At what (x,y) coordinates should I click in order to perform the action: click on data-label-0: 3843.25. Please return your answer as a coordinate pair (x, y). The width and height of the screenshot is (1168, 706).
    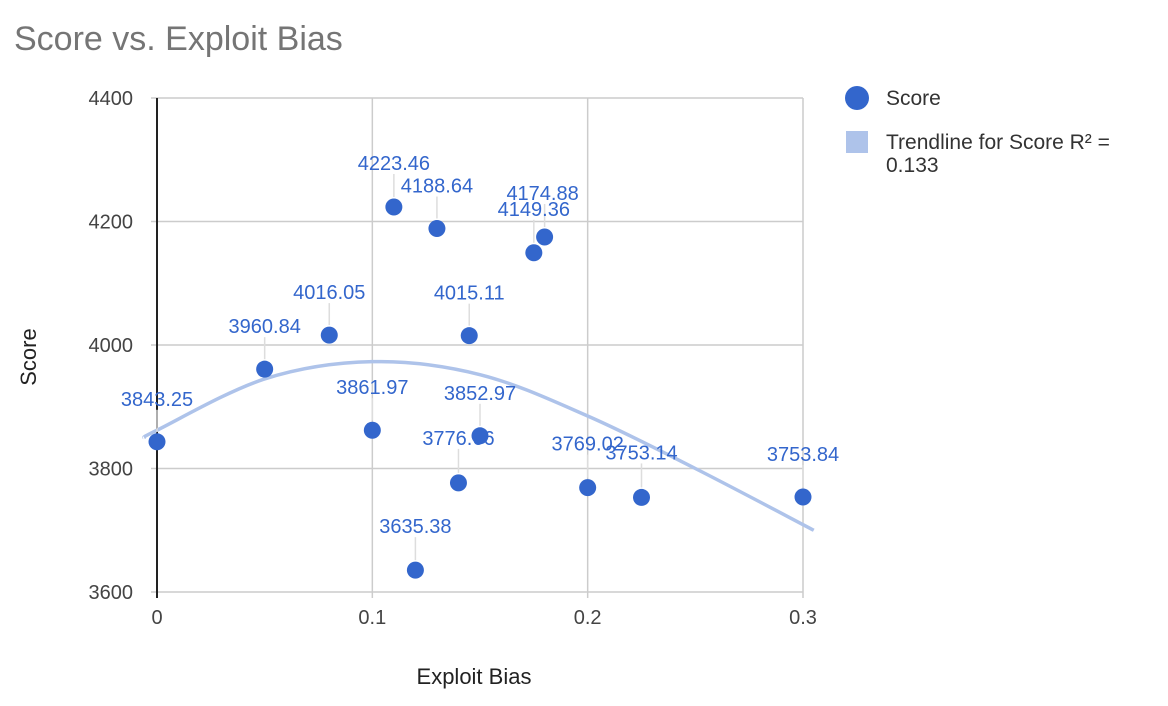
    Looking at the image, I should click on (157, 400).